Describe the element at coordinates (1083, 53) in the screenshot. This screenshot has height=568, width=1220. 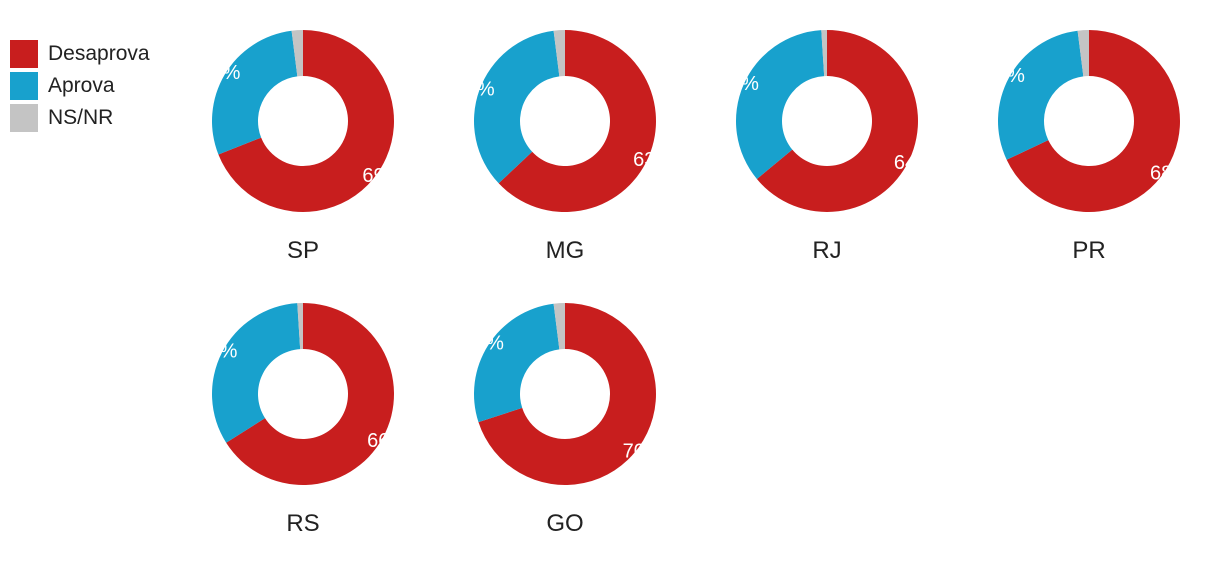
I see `slice-pr-nsnr` at that location.